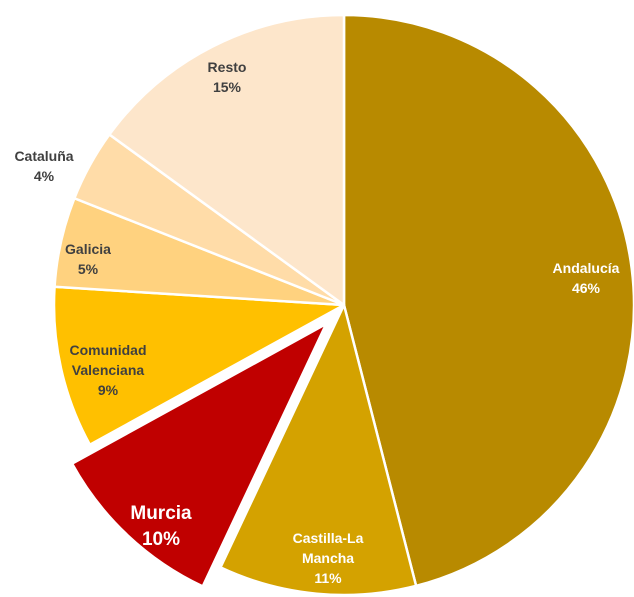  Describe the element at coordinates (586, 288) in the screenshot. I see `slice-value: 46%` at that location.